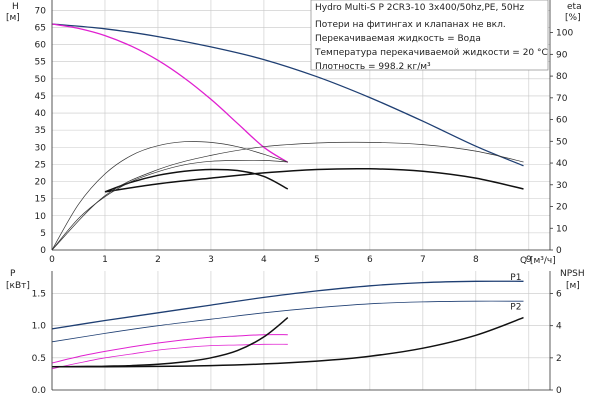 The image size is (600, 400). Describe the element at coordinates (40, 131) in the screenshot. I see `y-left-tick-label: 35` at that location.